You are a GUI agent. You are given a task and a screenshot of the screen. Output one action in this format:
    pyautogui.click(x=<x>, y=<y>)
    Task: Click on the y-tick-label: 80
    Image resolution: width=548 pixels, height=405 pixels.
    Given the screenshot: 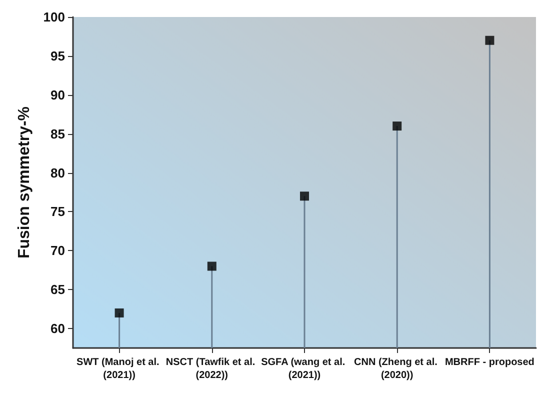 What is the action you would take?
    pyautogui.click(x=57, y=172)
    